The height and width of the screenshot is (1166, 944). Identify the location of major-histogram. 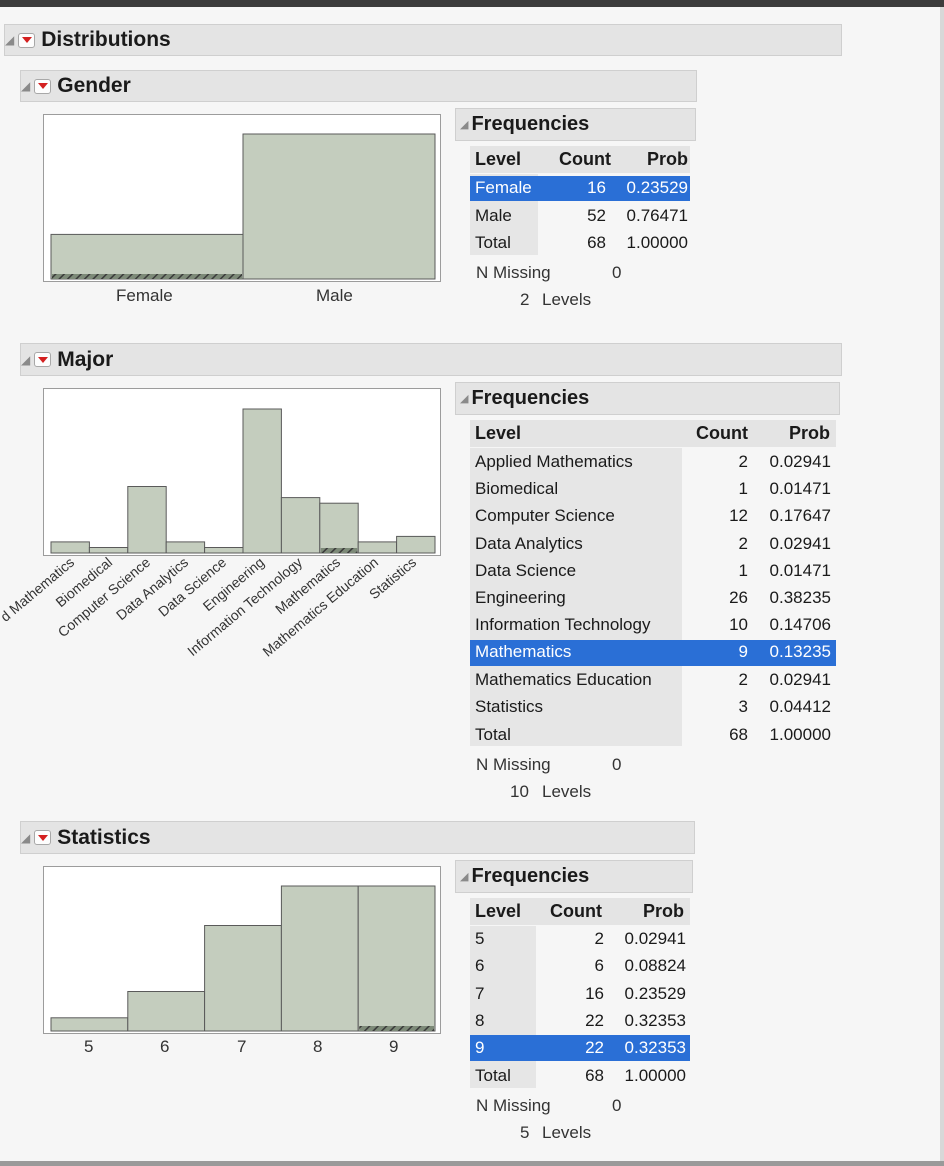
(242, 472).